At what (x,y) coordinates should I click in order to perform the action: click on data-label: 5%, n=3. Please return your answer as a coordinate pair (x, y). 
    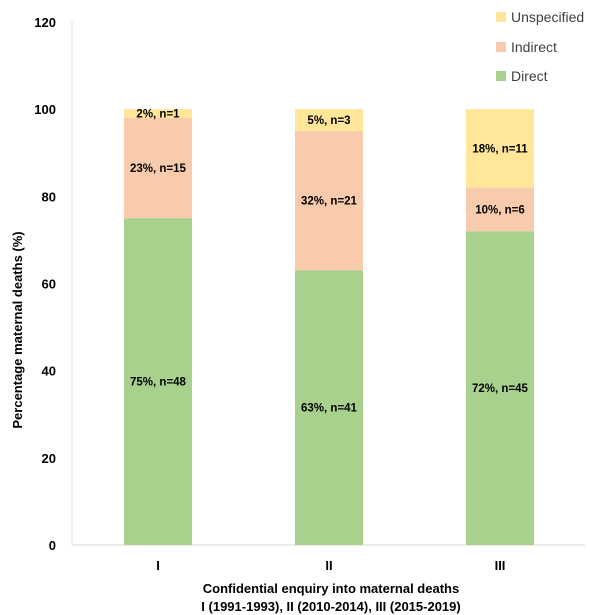
    Looking at the image, I should click on (328, 121).